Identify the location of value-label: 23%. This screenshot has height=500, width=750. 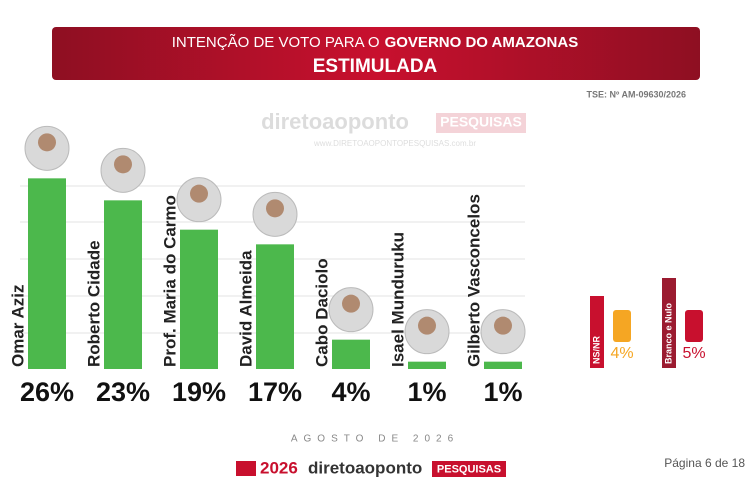
(123, 392).